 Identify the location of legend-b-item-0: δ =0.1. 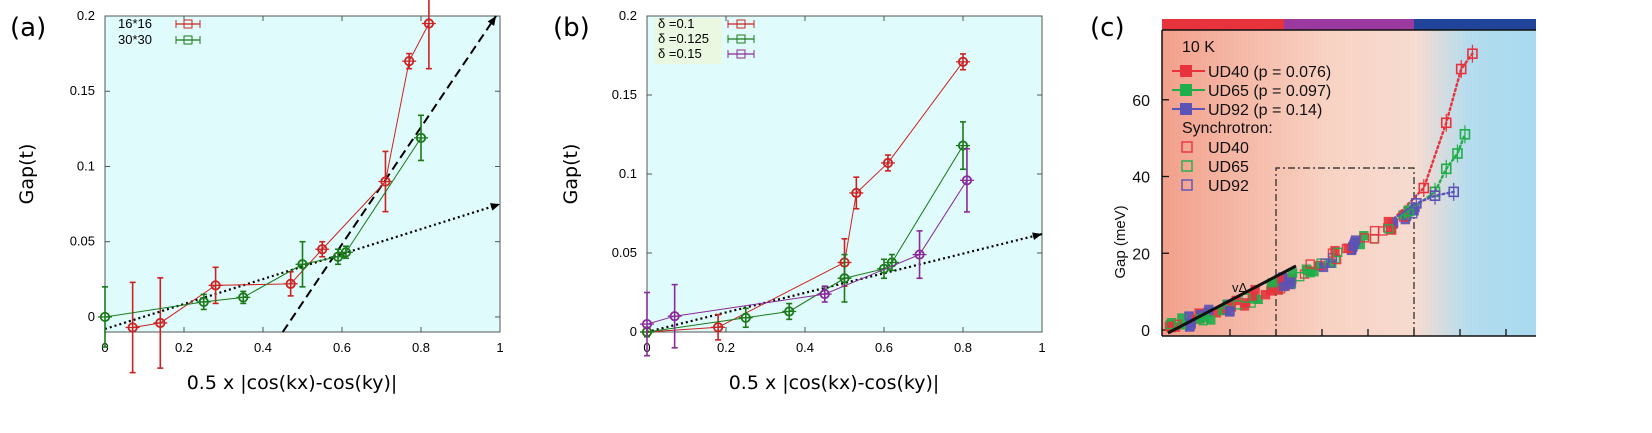
(676, 23).